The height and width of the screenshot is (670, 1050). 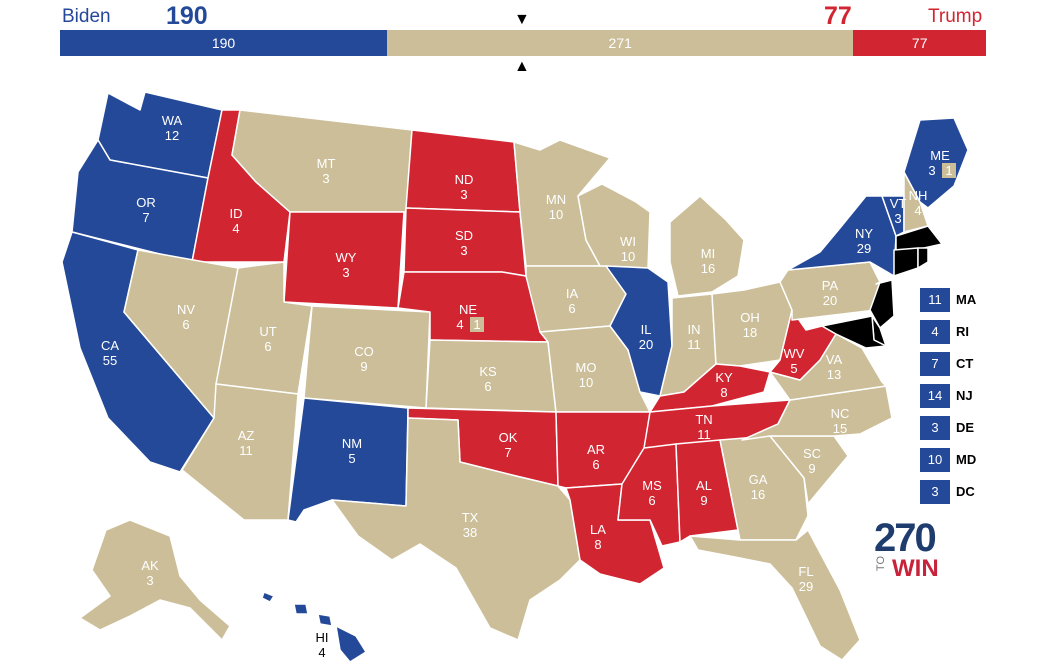 What do you see at coordinates (966, 459) in the screenshot?
I see `small-state-abbr: MD` at bounding box center [966, 459].